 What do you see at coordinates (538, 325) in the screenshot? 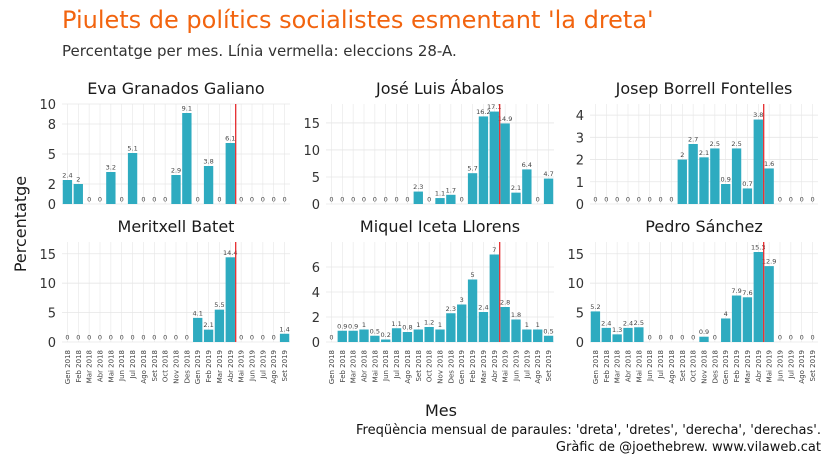
I see `data-label: 1` at bounding box center [538, 325].